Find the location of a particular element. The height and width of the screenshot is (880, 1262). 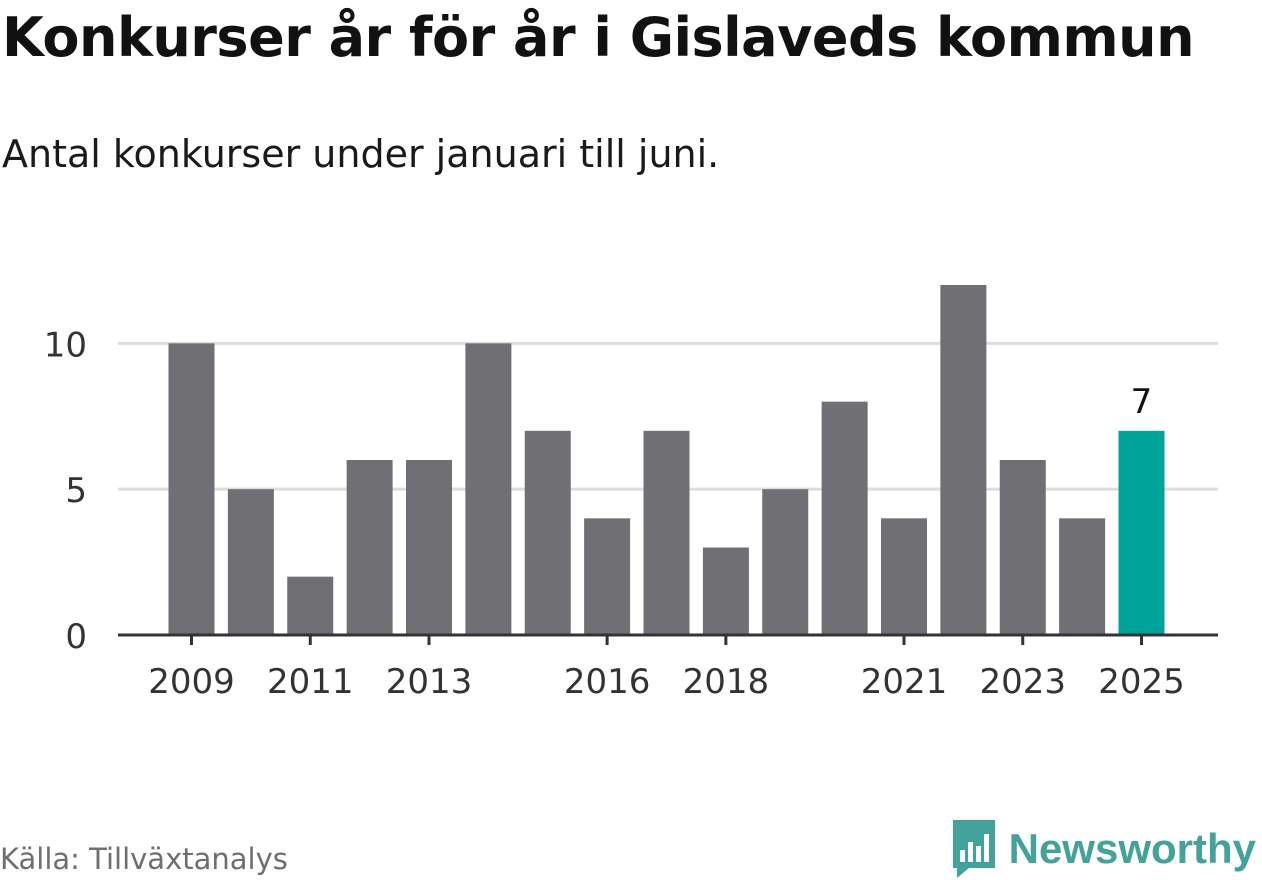

bar-2017 is located at coordinates (666, 532).